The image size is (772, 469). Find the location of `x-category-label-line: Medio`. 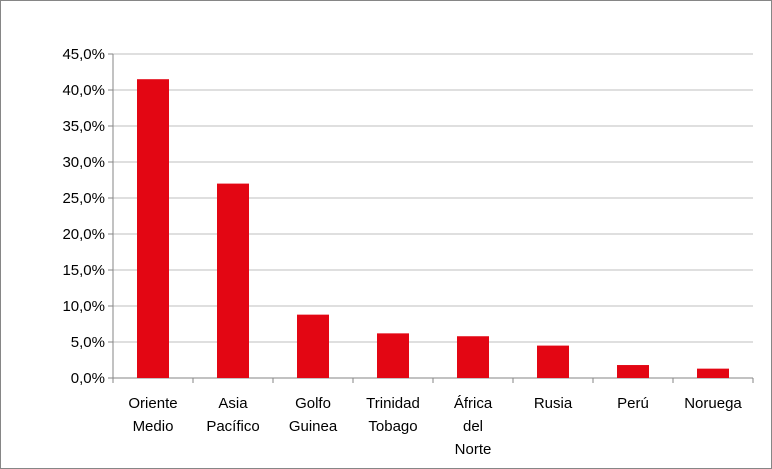

x-category-label-line: Medio is located at coordinates (153, 426).